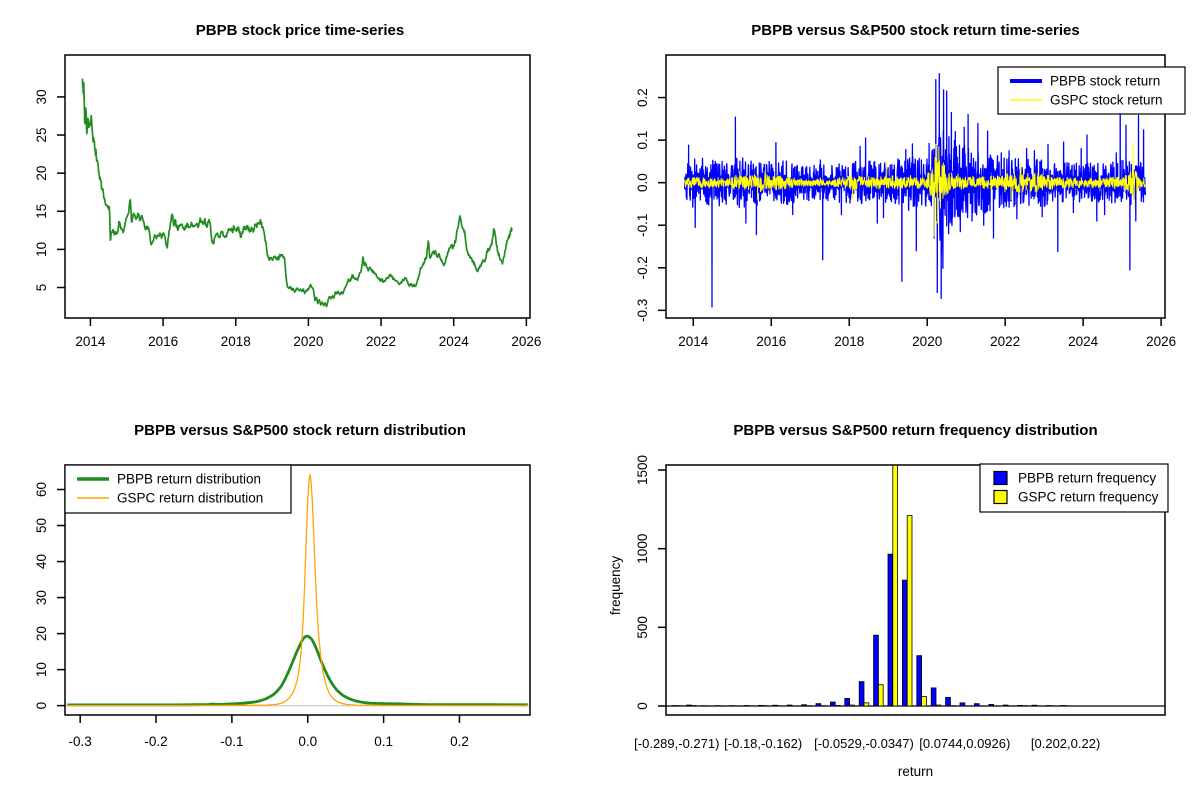 This screenshot has width=1200, height=800. I want to click on svg-text: 5, so click(41, 288).